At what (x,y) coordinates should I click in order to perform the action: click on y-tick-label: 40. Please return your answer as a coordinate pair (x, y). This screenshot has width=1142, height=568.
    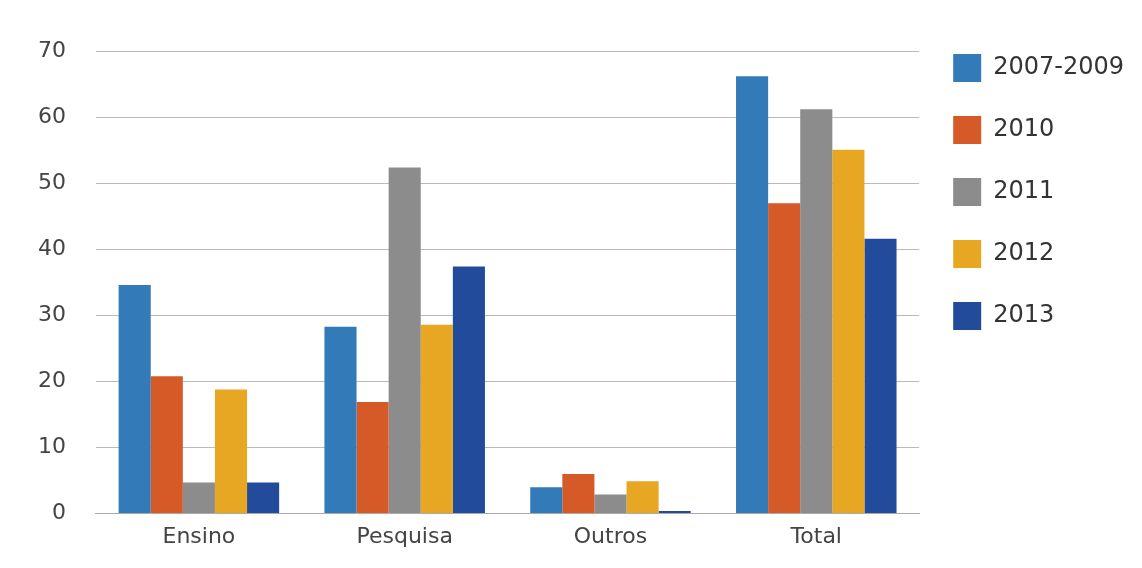
    Looking at the image, I should click on (51, 248).